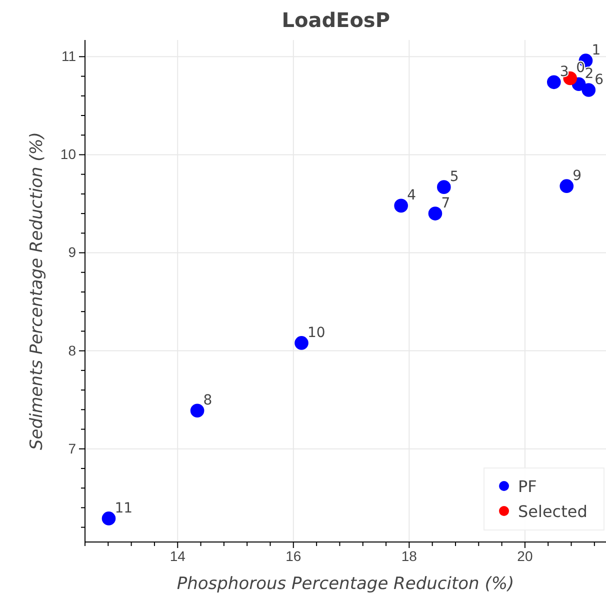 This screenshot has width=606, height=599. What do you see at coordinates (37, 291) in the screenshot?
I see `y-axis-title: Sediments Percentage Reduction (%)` at bounding box center [37, 291].